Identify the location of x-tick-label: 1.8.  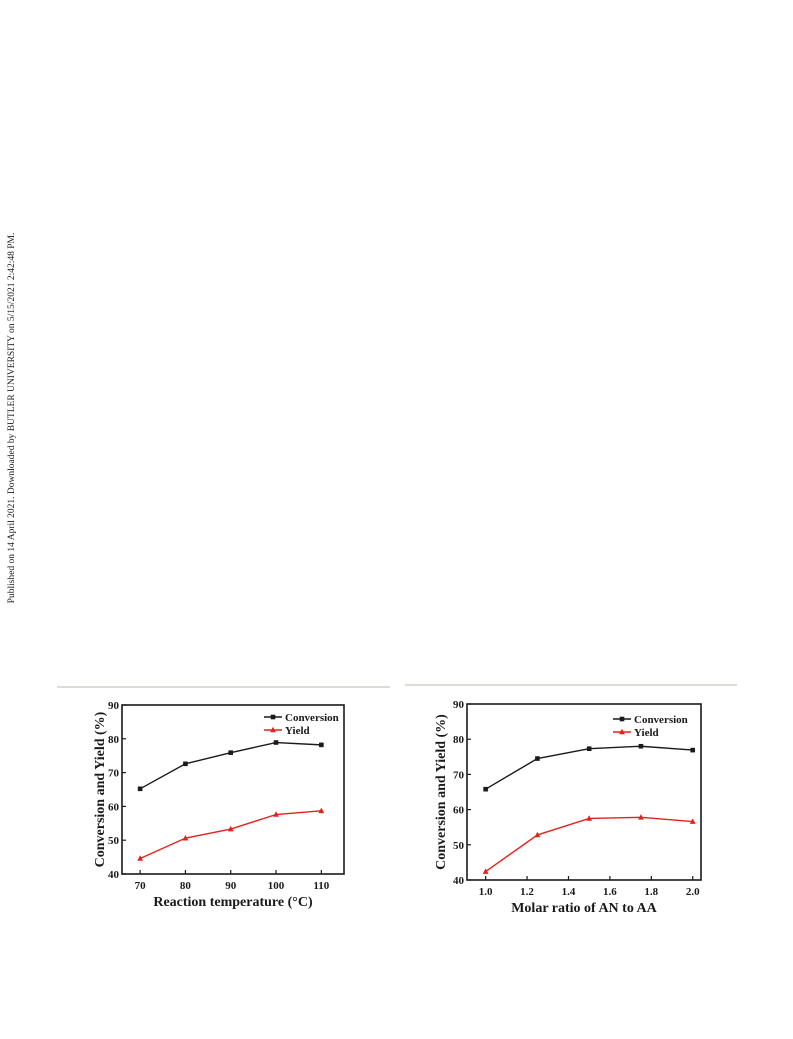
(651, 892).